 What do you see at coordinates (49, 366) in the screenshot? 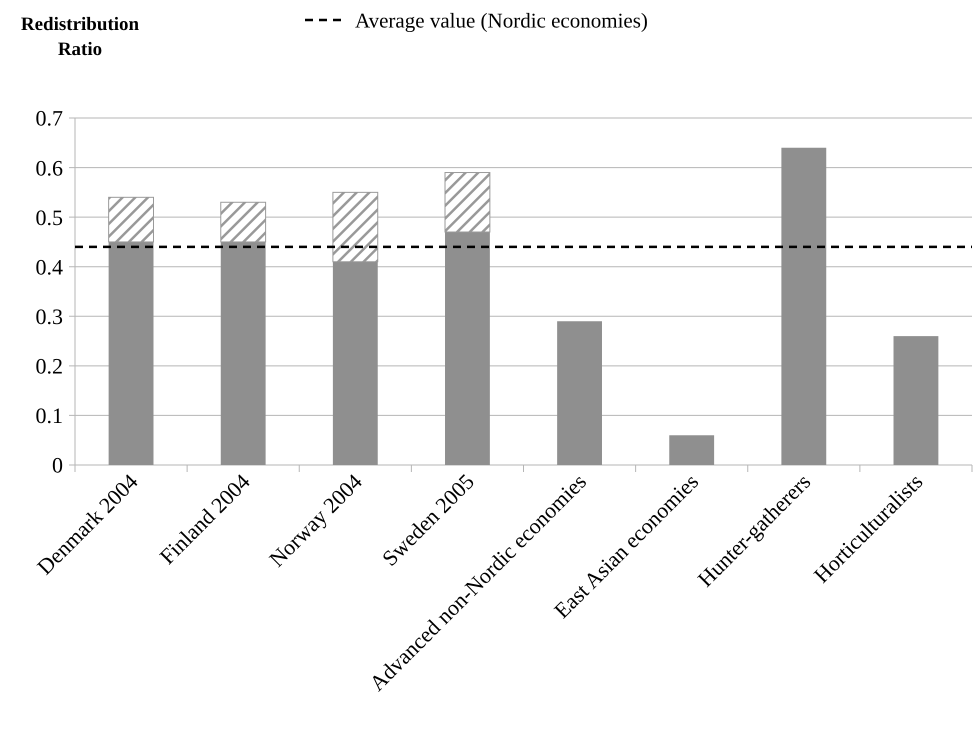
I see `y-tick-label: 0.2` at bounding box center [49, 366].